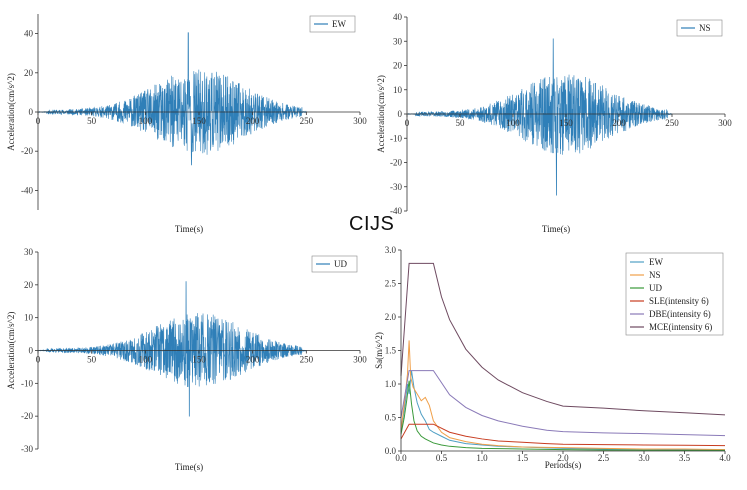 The image size is (747, 490). What do you see at coordinates (563, 339) in the screenshot?
I see `series-line-mce` at bounding box center [563, 339].